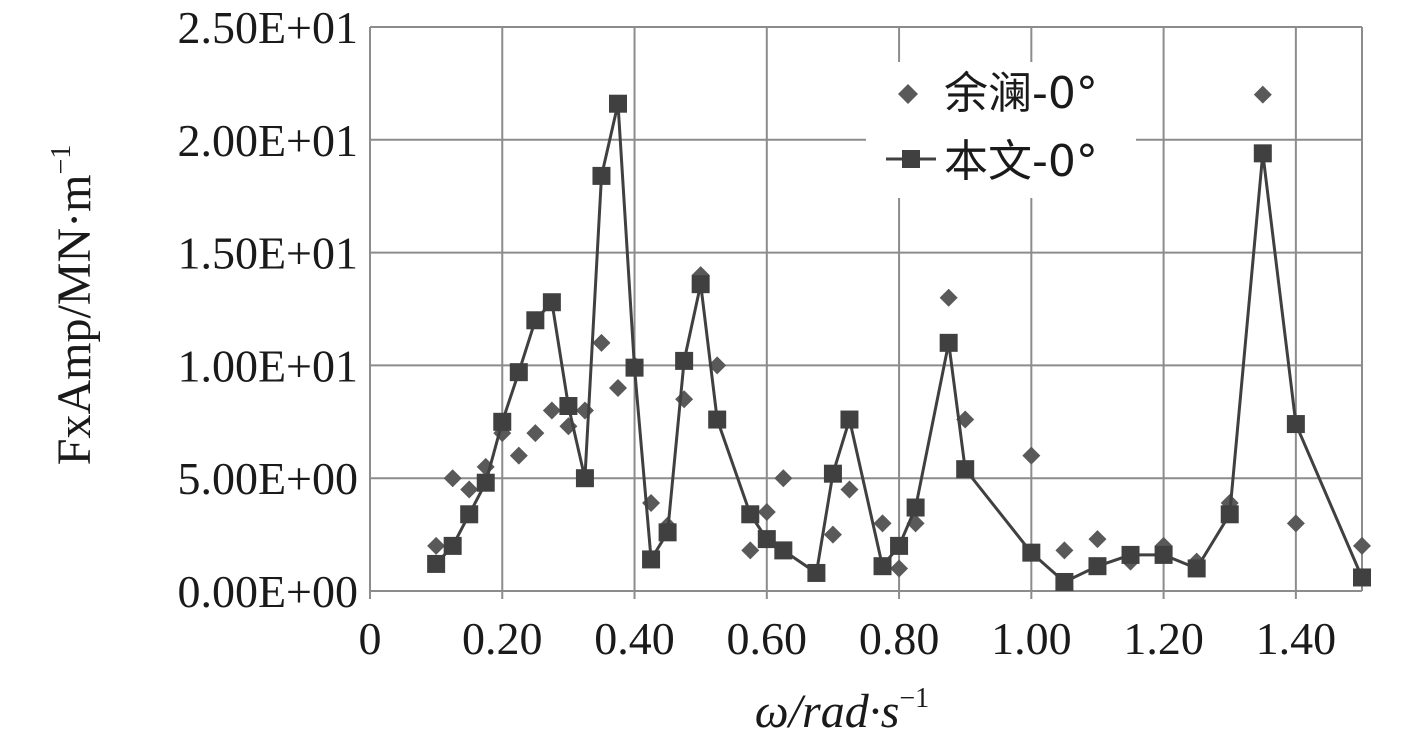 This screenshot has width=1417, height=744. What do you see at coordinates (1021, 161) in the screenshot?
I see `legend-label-series-2: 本文-0°` at bounding box center [1021, 161].